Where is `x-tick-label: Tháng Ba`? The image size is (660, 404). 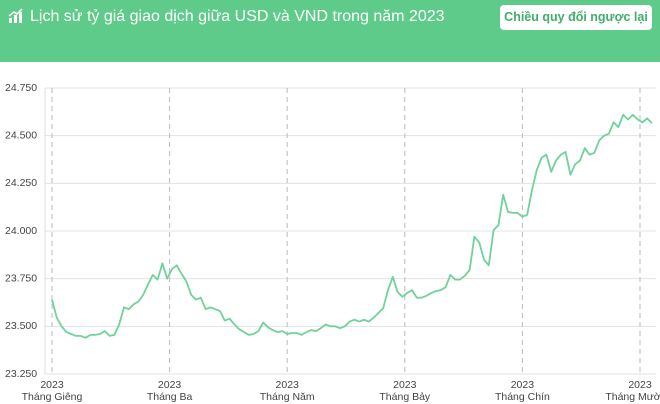
x-tick-label: Tháng Ba is located at coordinates (170, 397).